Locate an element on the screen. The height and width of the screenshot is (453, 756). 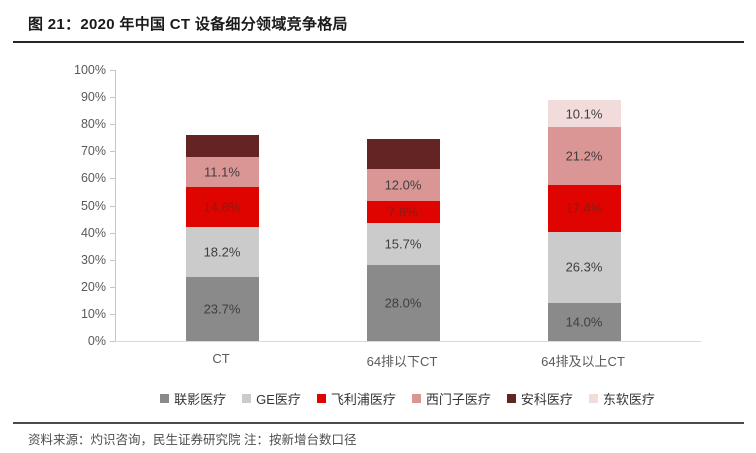
bar-segment-label: 11.1% is located at coordinates (222, 172).